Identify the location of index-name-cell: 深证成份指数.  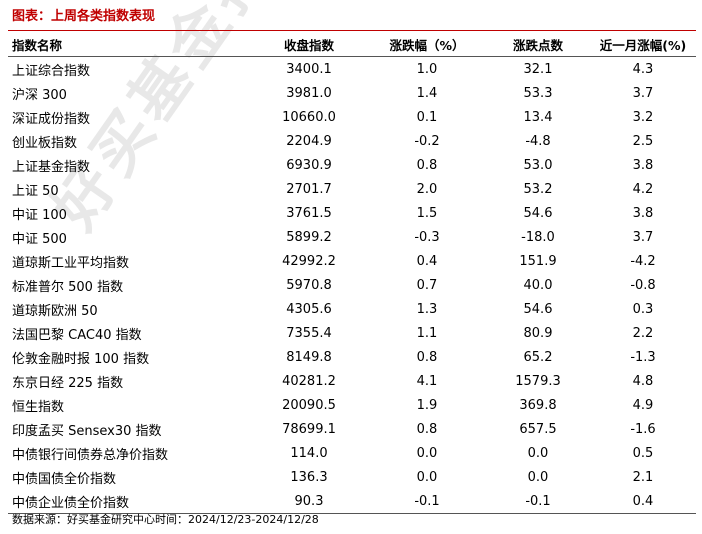
(51, 119).